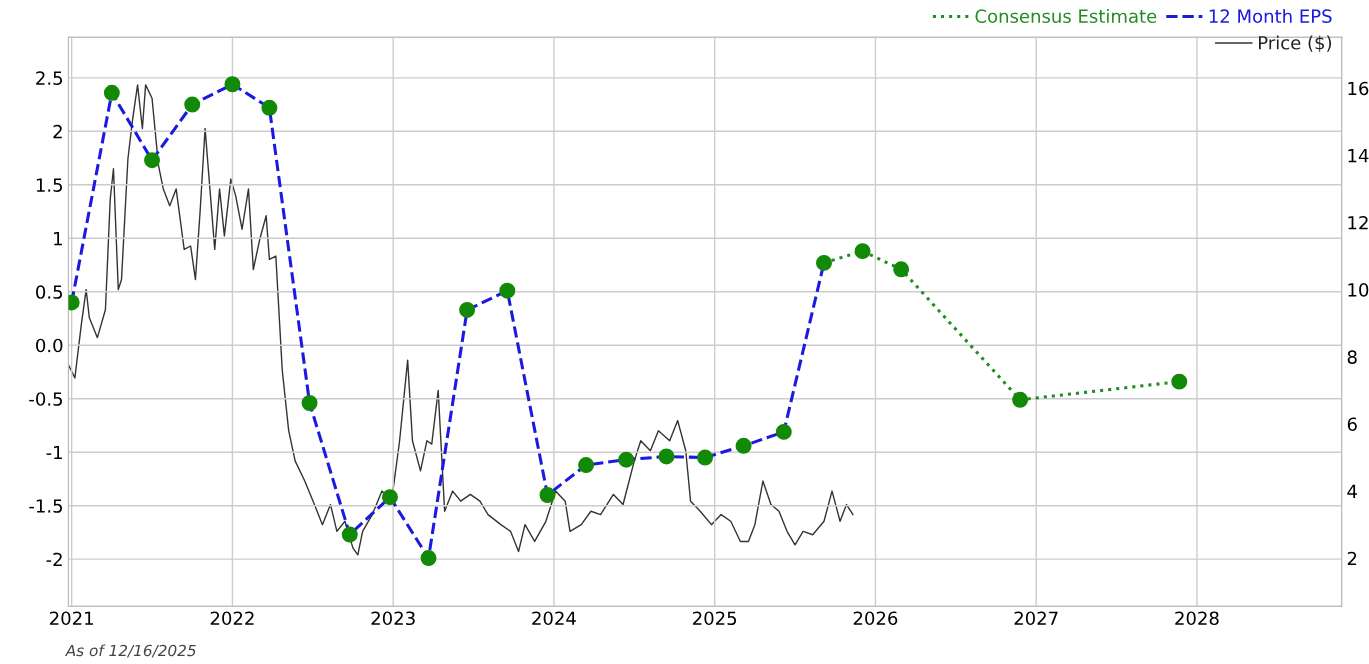 This screenshot has height=664, width=1369. Describe the element at coordinates (875, 618) in the screenshot. I see `x-tick-label: 2026` at that location.